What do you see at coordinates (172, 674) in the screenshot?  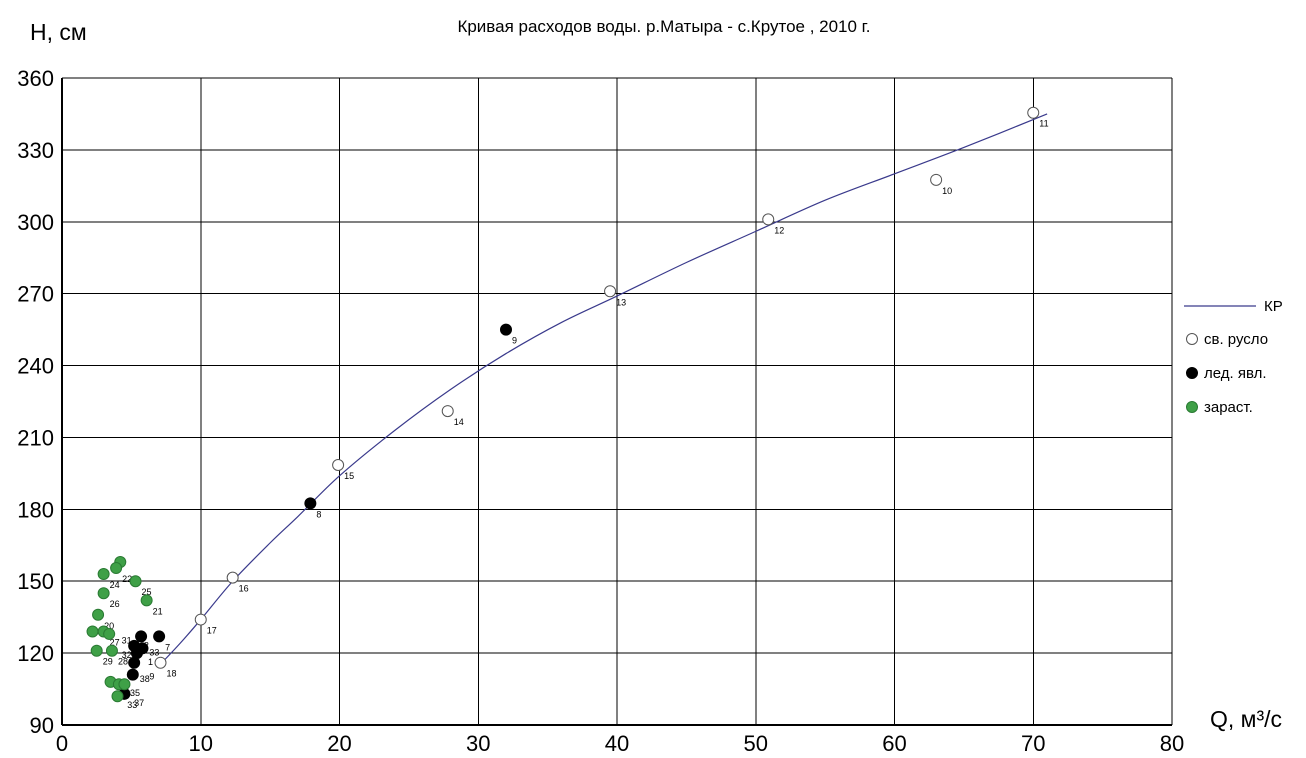 I see `point-label: 18` at bounding box center [172, 674].